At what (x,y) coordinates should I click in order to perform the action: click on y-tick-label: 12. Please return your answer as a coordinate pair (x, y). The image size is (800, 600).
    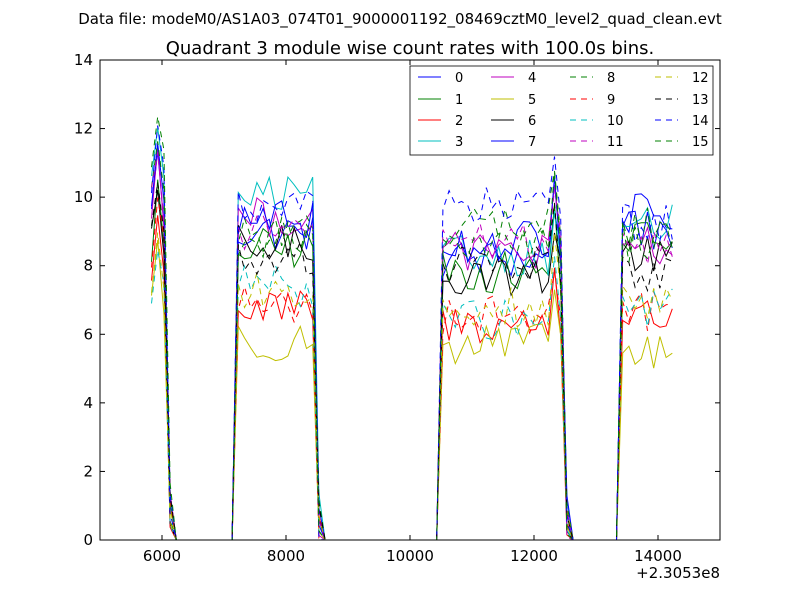
    Looking at the image, I should click on (83, 129).